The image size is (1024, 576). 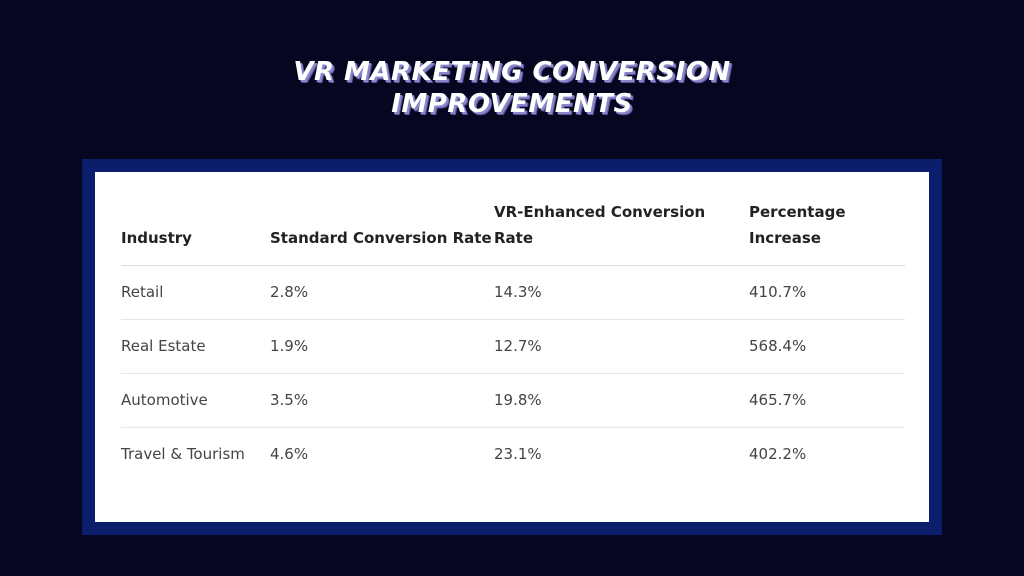 I want to click on industry-cell: Real Estate, so click(x=195, y=346).